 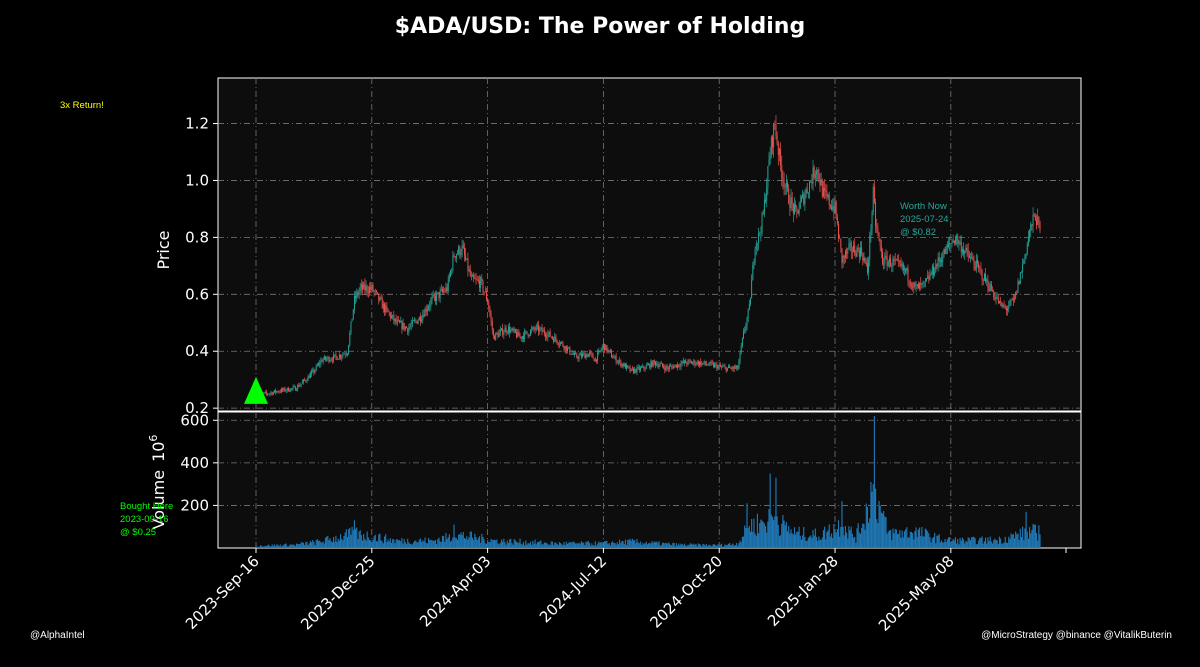 What do you see at coordinates (1076, 635) in the screenshot?
I see `footer-right-handles: @MicroStrategy @binance @VitalikButerin` at bounding box center [1076, 635].